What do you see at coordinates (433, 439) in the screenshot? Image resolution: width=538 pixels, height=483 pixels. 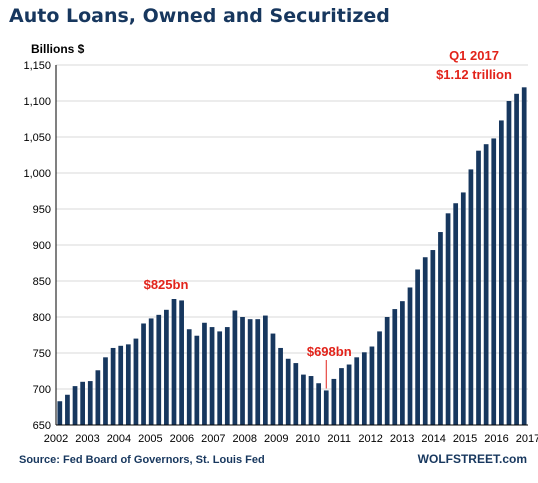 I see `x-tick-label: 2014` at bounding box center [433, 439].